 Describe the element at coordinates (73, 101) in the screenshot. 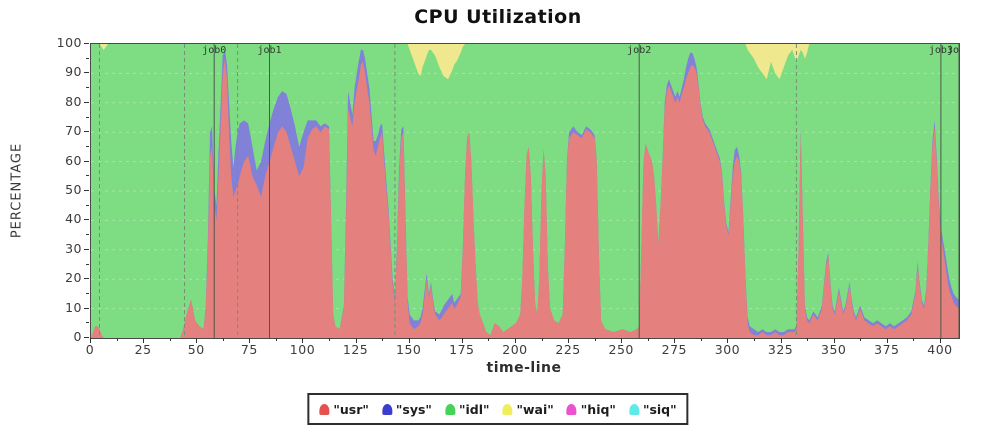

I see `y-tick-label: 80` at that location.